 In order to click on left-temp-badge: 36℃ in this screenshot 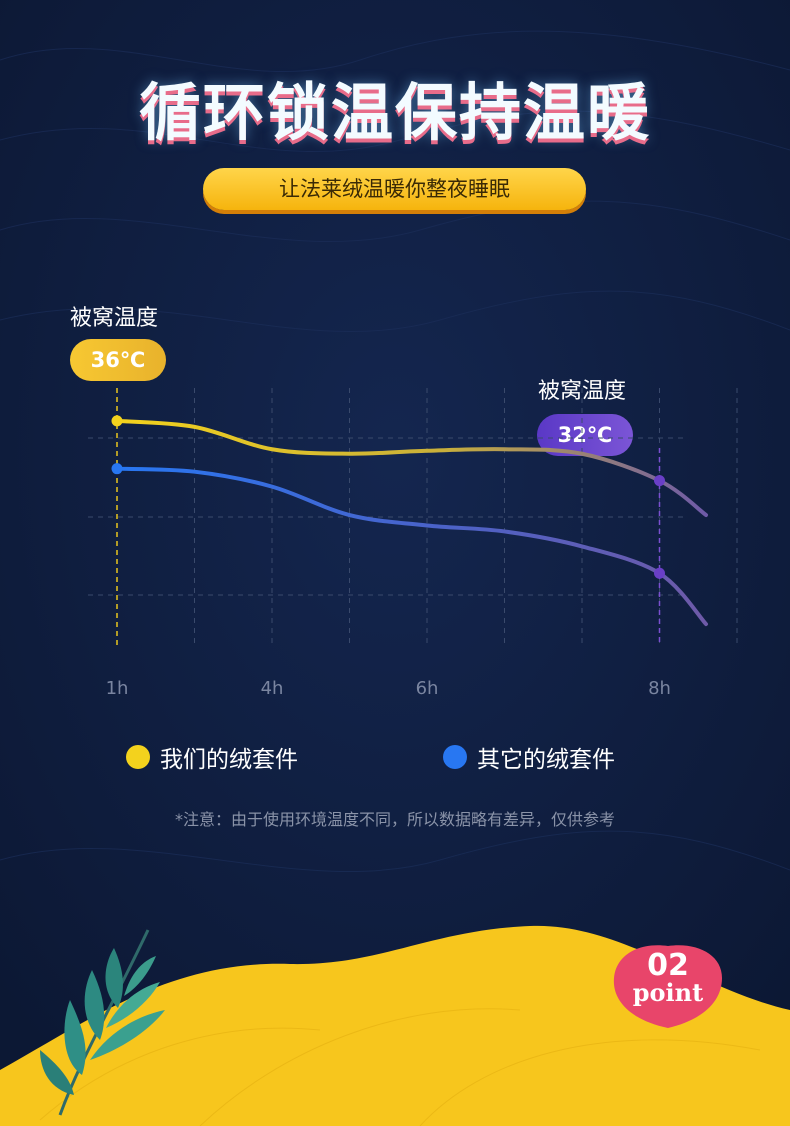, I will do `click(118, 360)`.